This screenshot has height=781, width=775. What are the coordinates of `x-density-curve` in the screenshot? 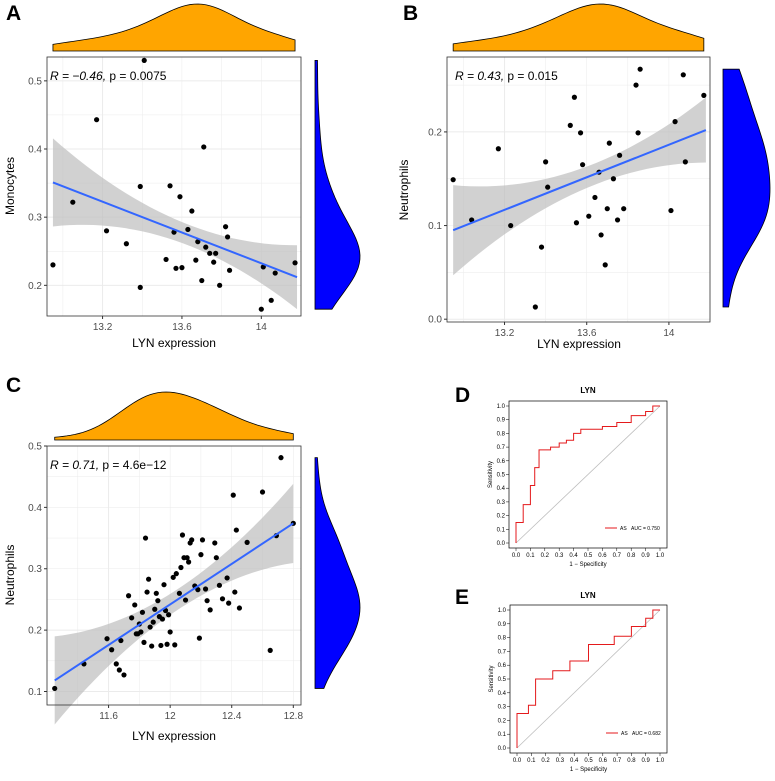 It's located at (174, 27).